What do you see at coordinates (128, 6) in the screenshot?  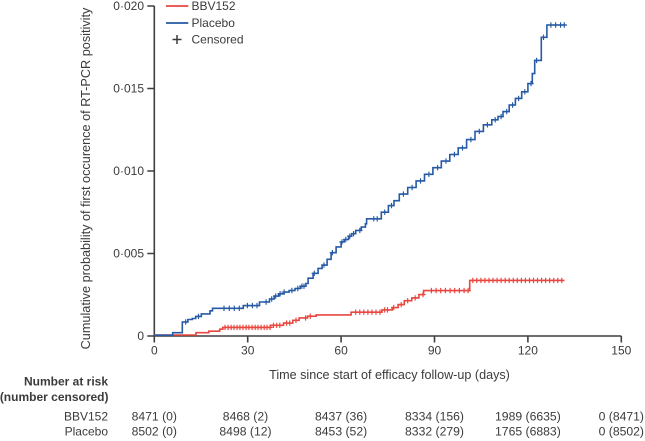 I see `svg-text: 0·020` at bounding box center [128, 6].